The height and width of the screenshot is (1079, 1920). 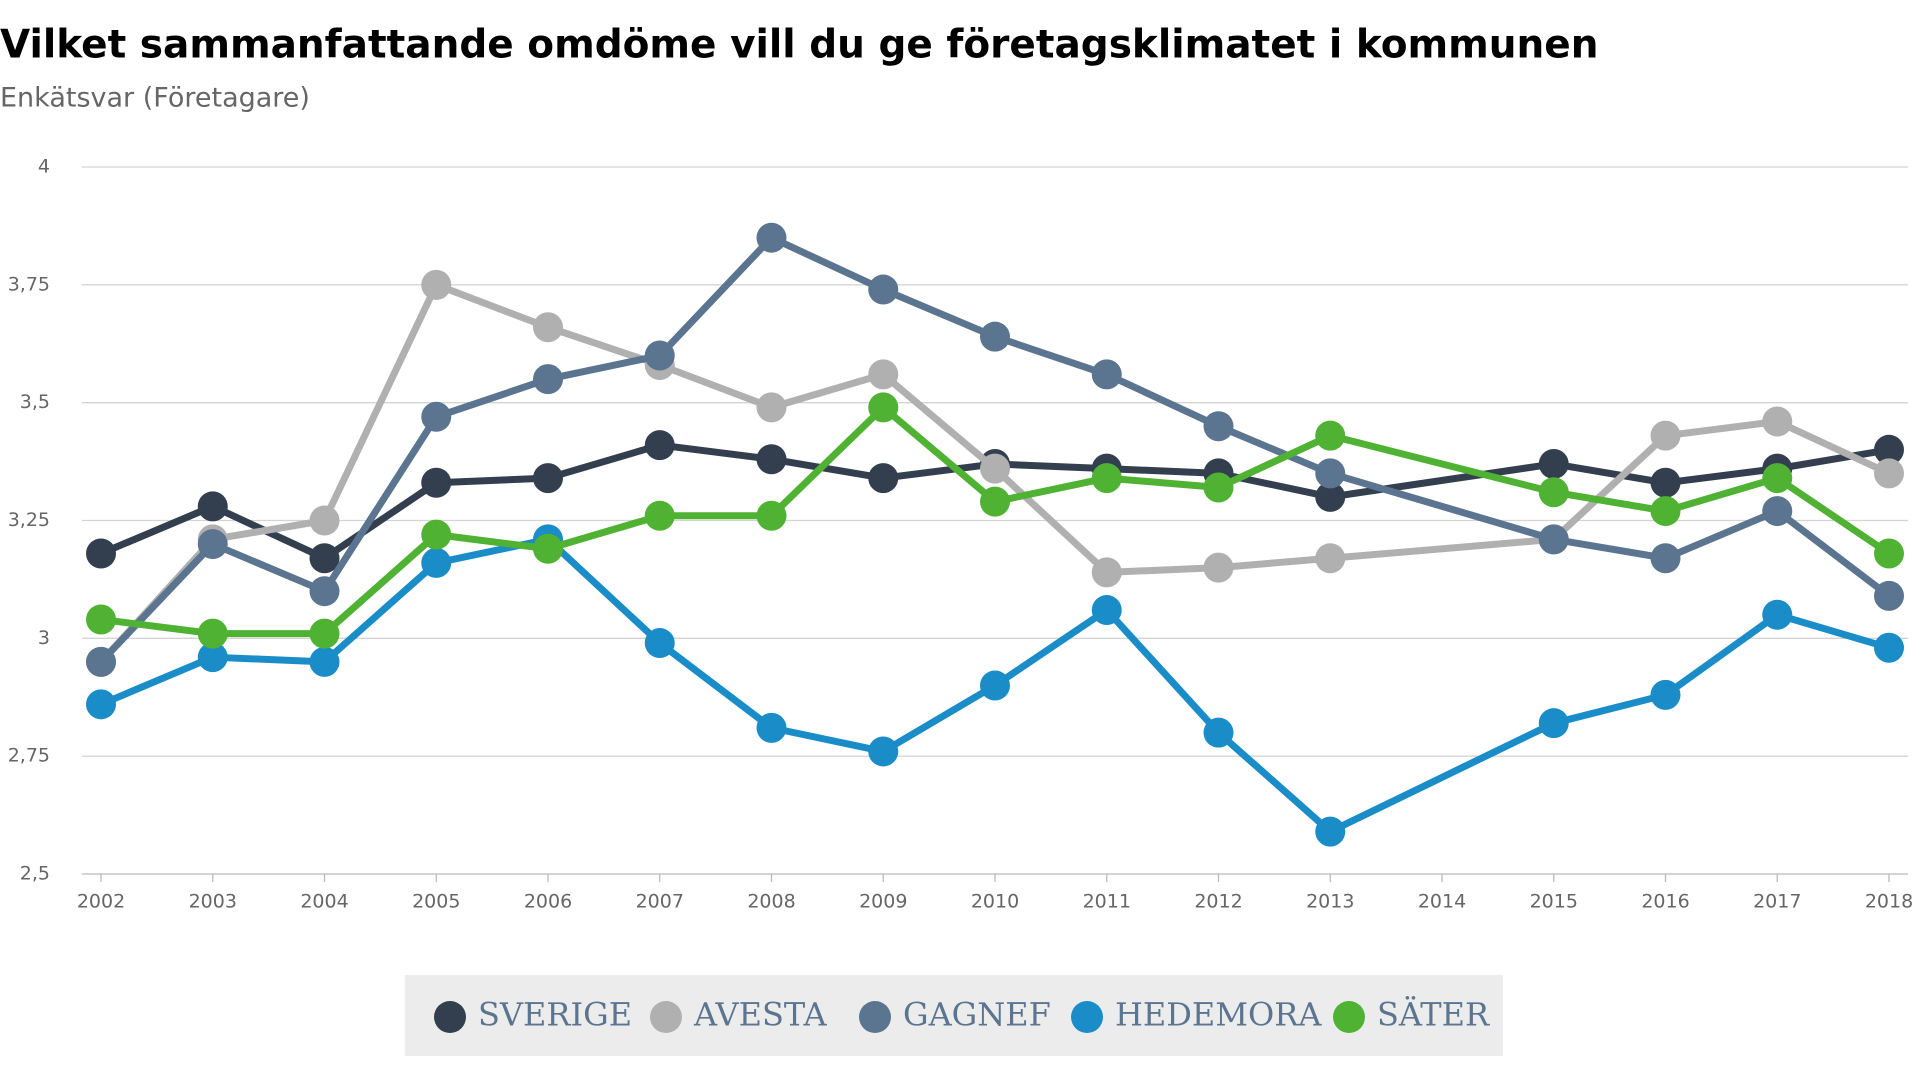 I want to click on x-tick-label: 2011, so click(x=1107, y=902).